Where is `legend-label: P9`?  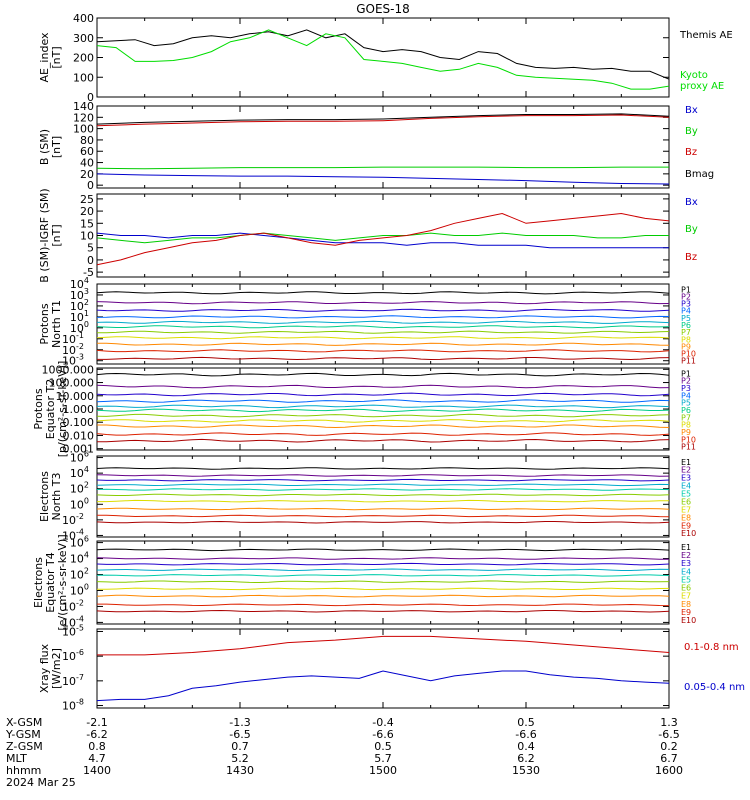 legend-label: P9 is located at coordinates (686, 346).